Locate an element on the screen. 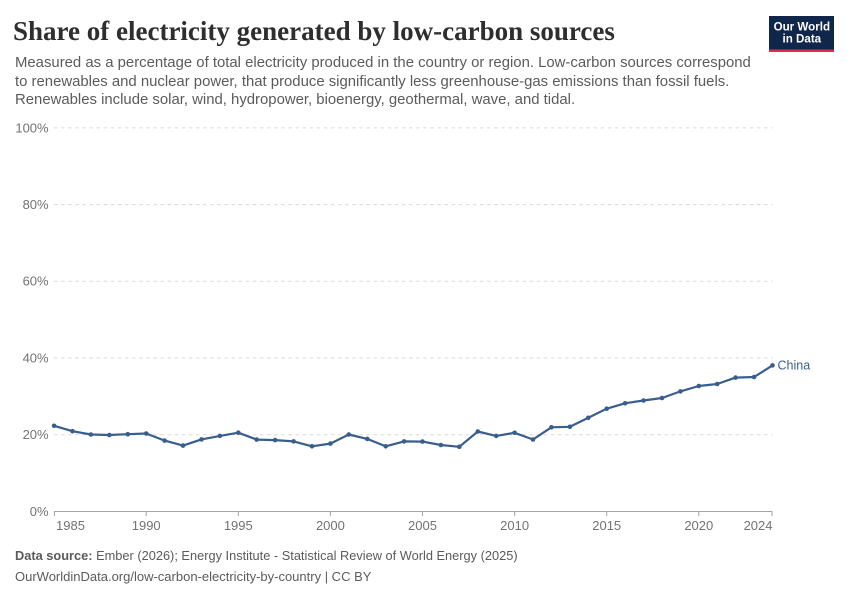 This screenshot has height=600, width=850. svg-text: 60% is located at coordinates (36, 281).